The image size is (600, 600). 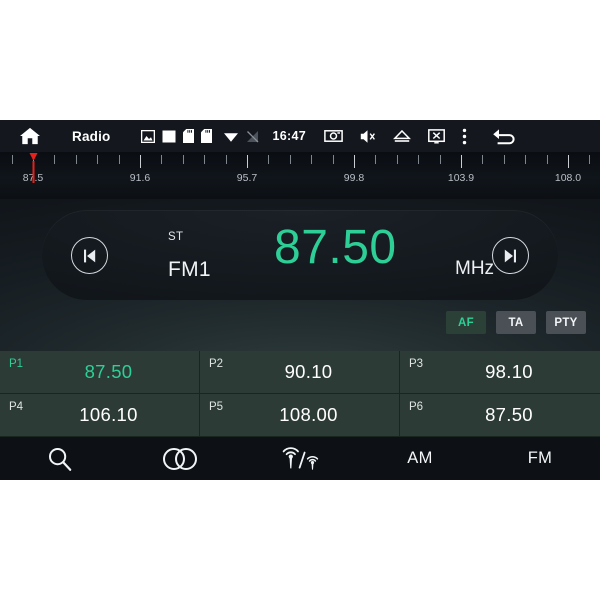 I want to click on bottom-toolbar: AM FM, so click(x=300, y=458).